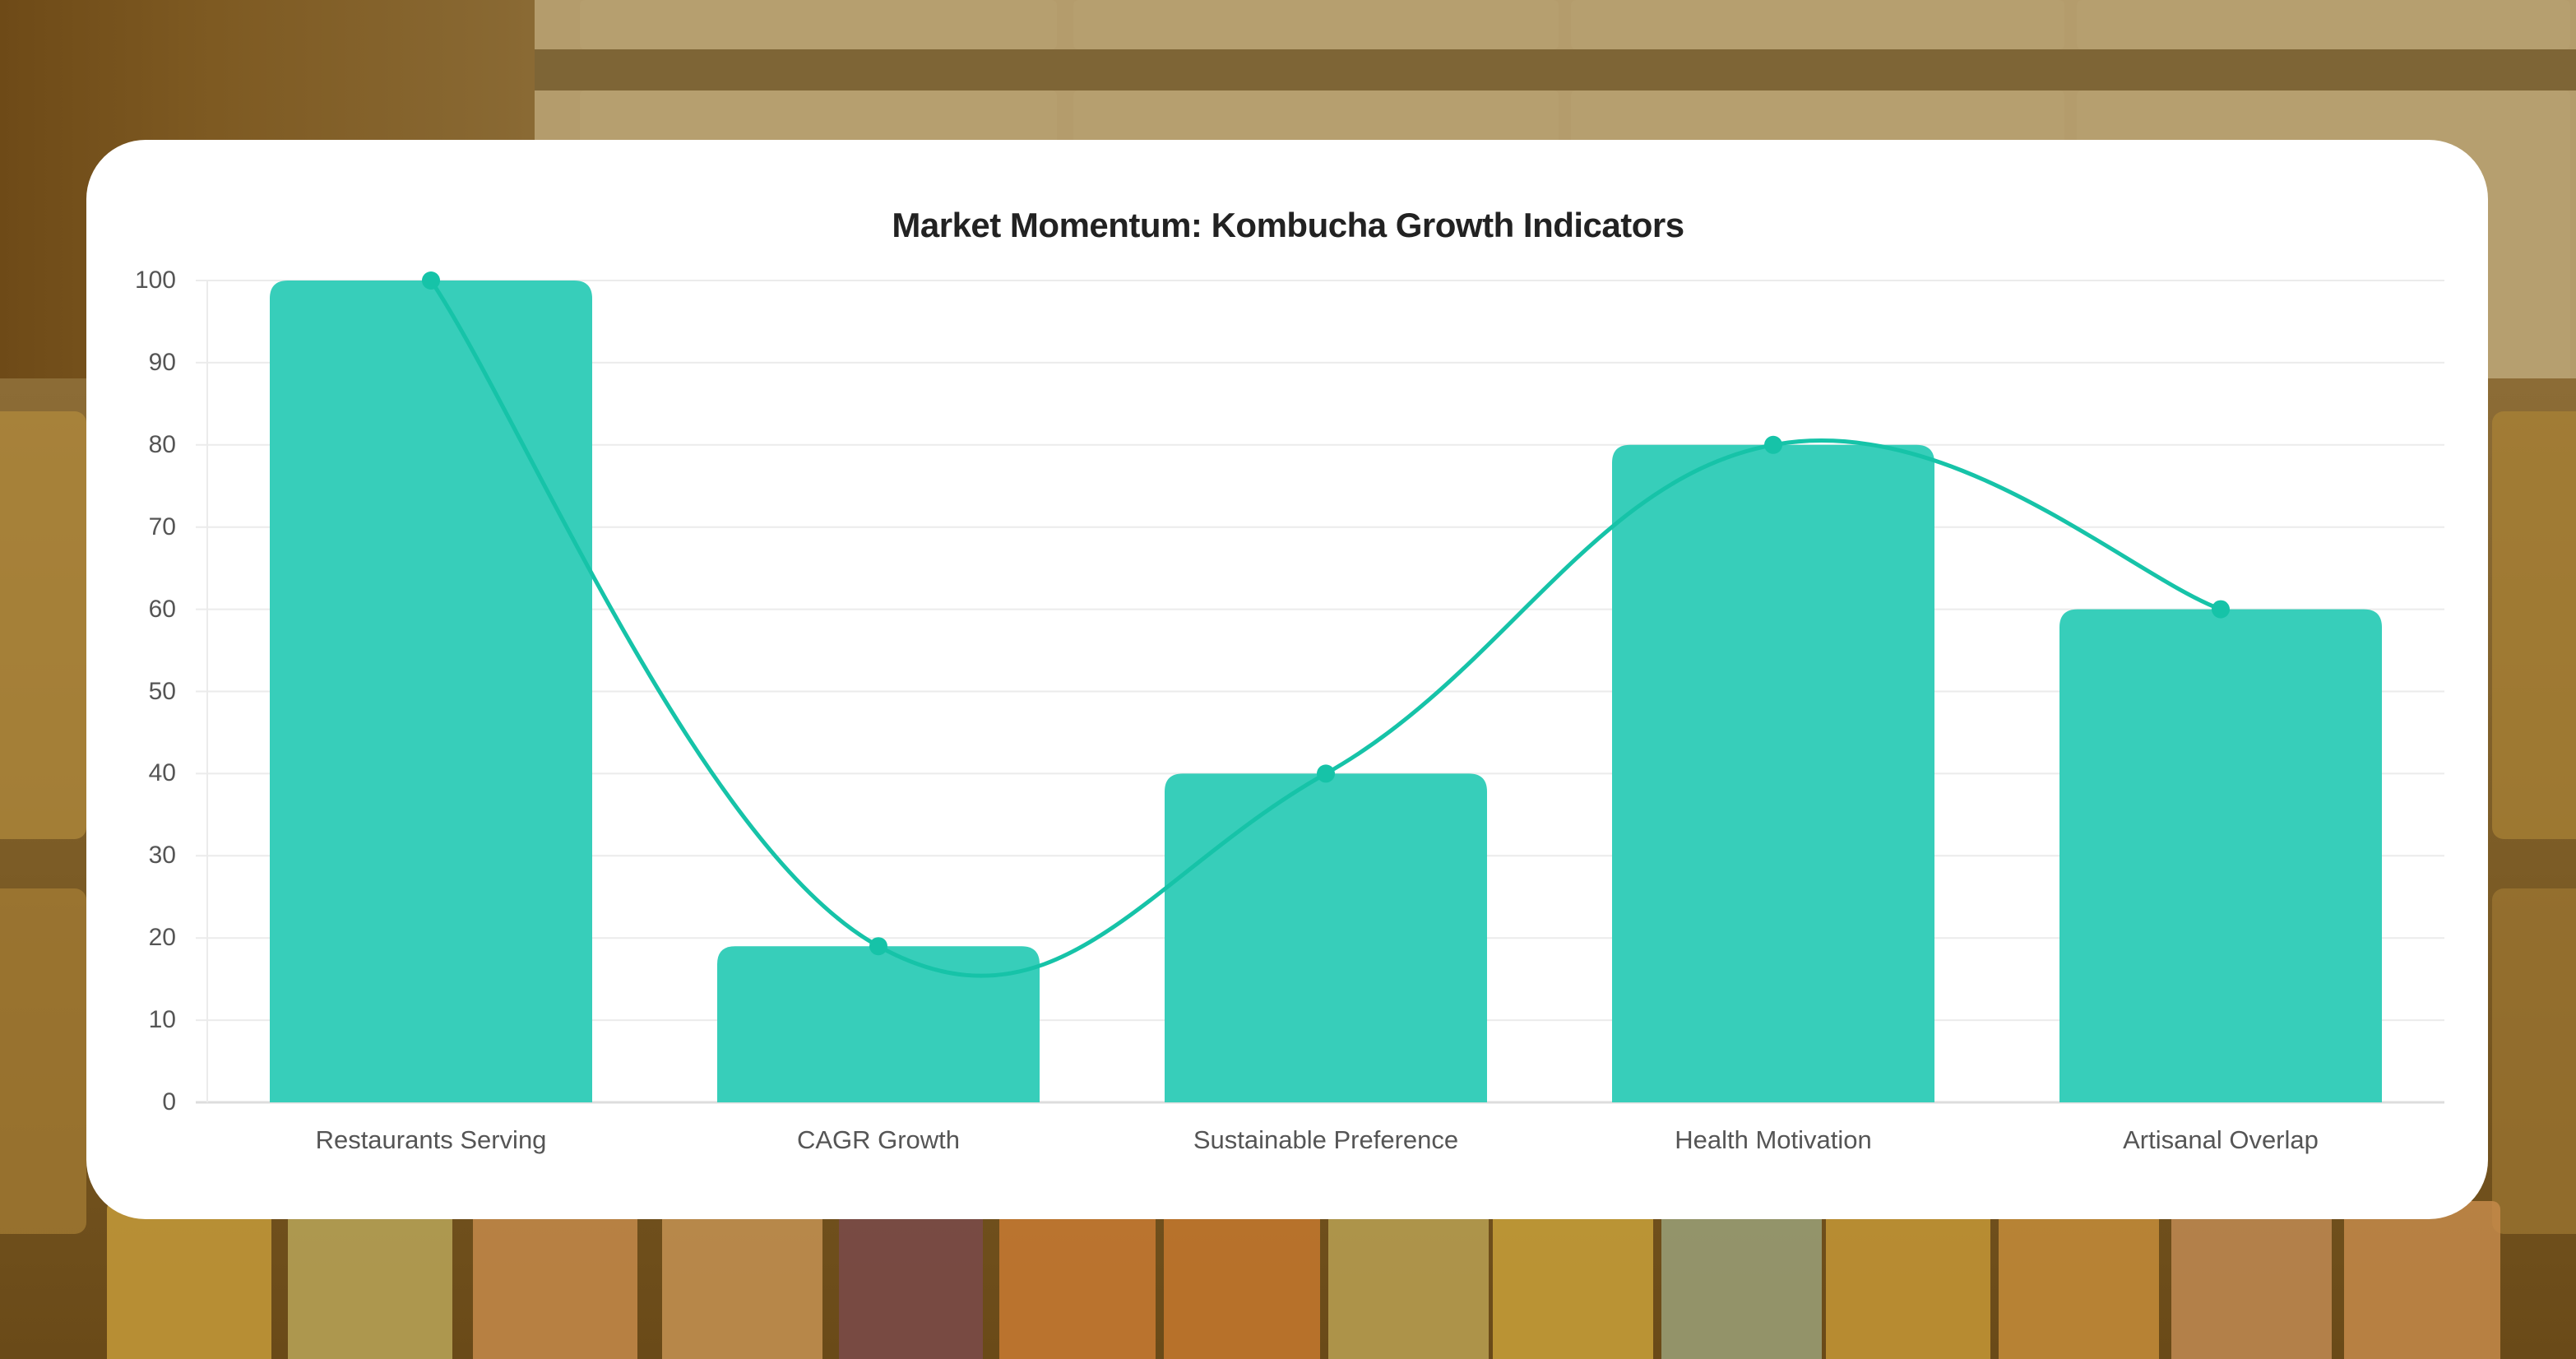  I want to click on y-tick-label: 30, so click(162, 856).